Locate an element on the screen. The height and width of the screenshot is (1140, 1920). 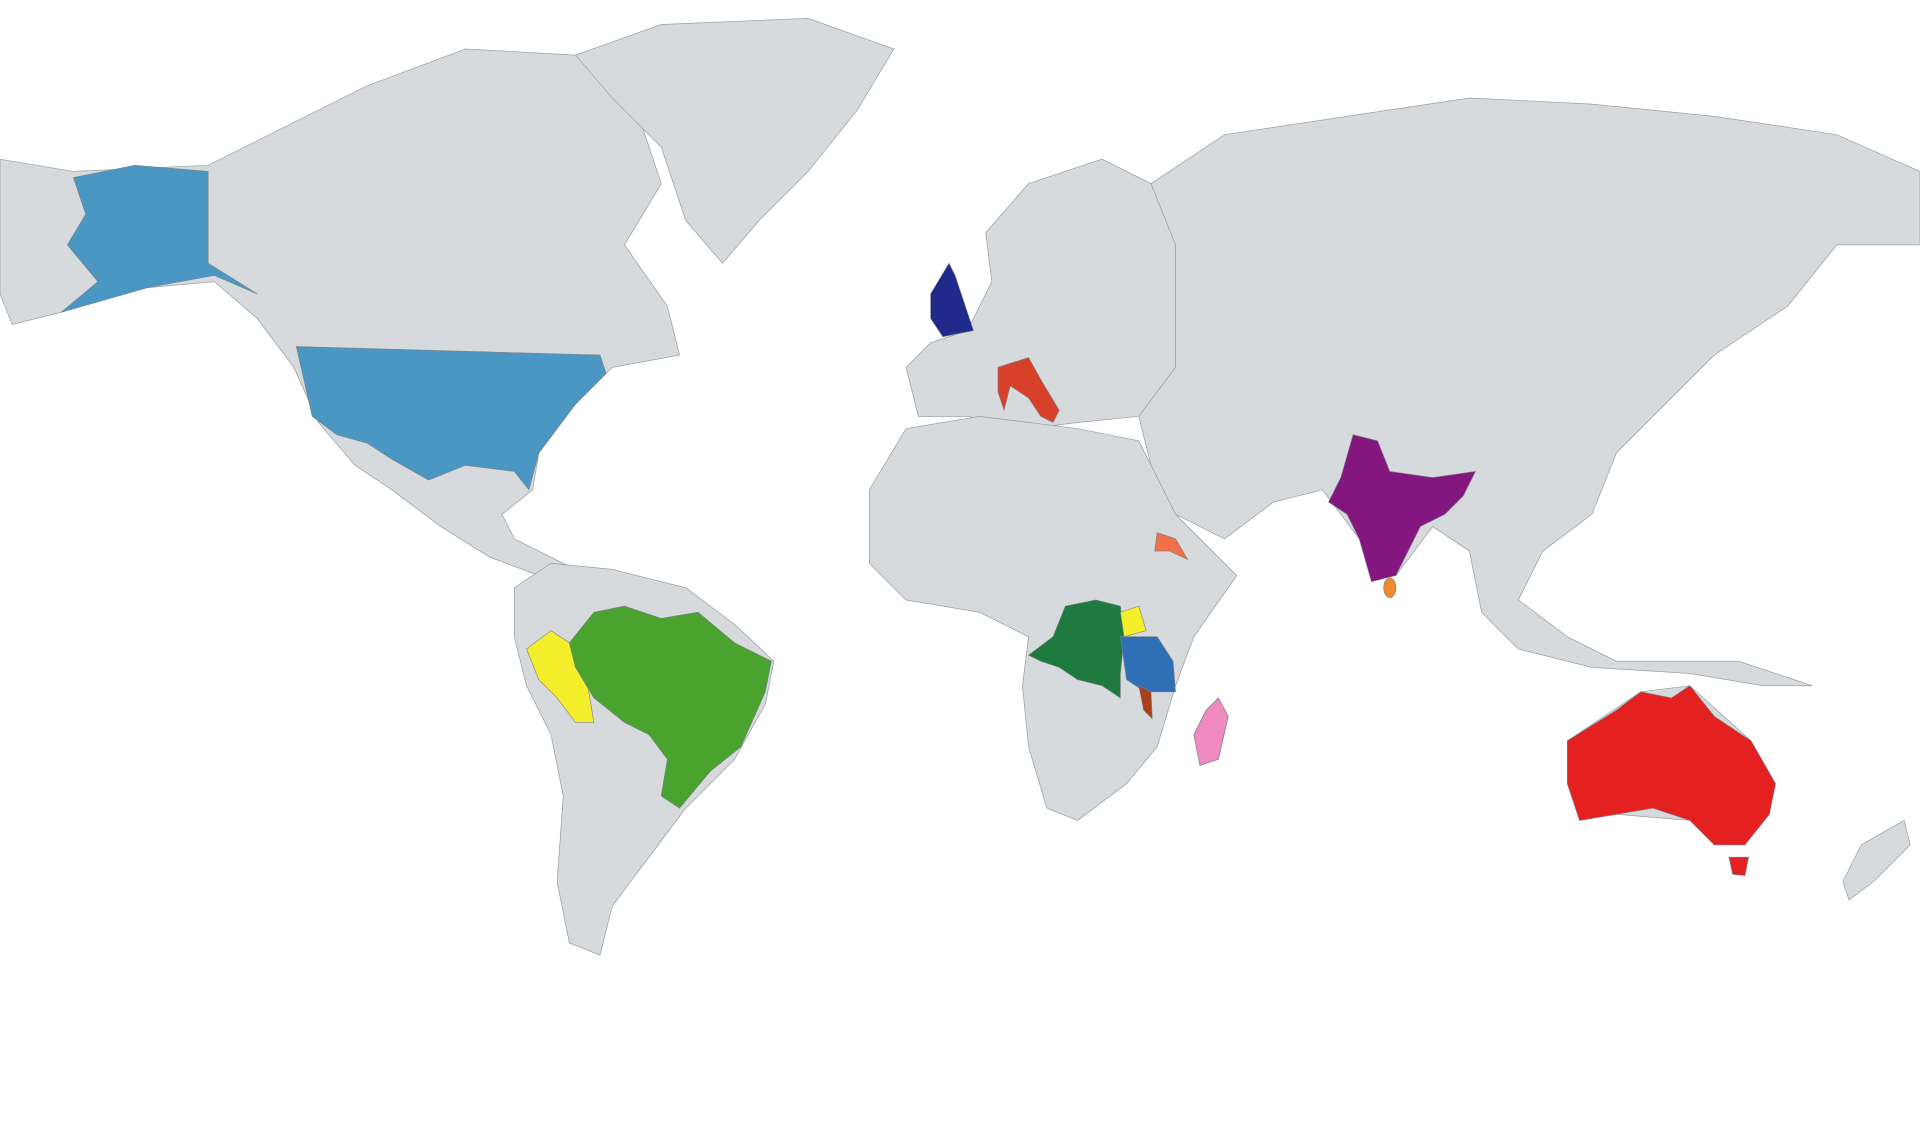
greenland is located at coordinates (734, 140).